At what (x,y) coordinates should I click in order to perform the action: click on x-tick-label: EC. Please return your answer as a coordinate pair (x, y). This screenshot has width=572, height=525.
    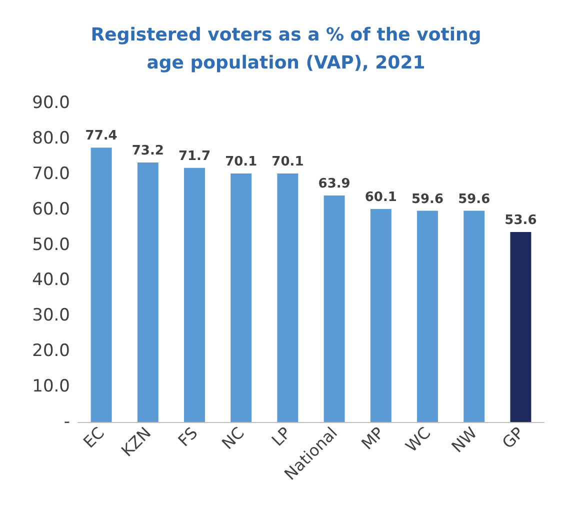
    Looking at the image, I should click on (94, 437).